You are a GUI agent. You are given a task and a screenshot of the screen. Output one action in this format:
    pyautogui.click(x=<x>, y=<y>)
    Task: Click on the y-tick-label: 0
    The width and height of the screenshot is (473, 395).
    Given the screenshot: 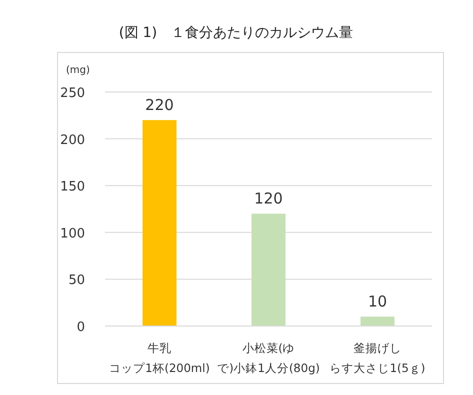 What is the action you would take?
    pyautogui.click(x=80, y=327)
    